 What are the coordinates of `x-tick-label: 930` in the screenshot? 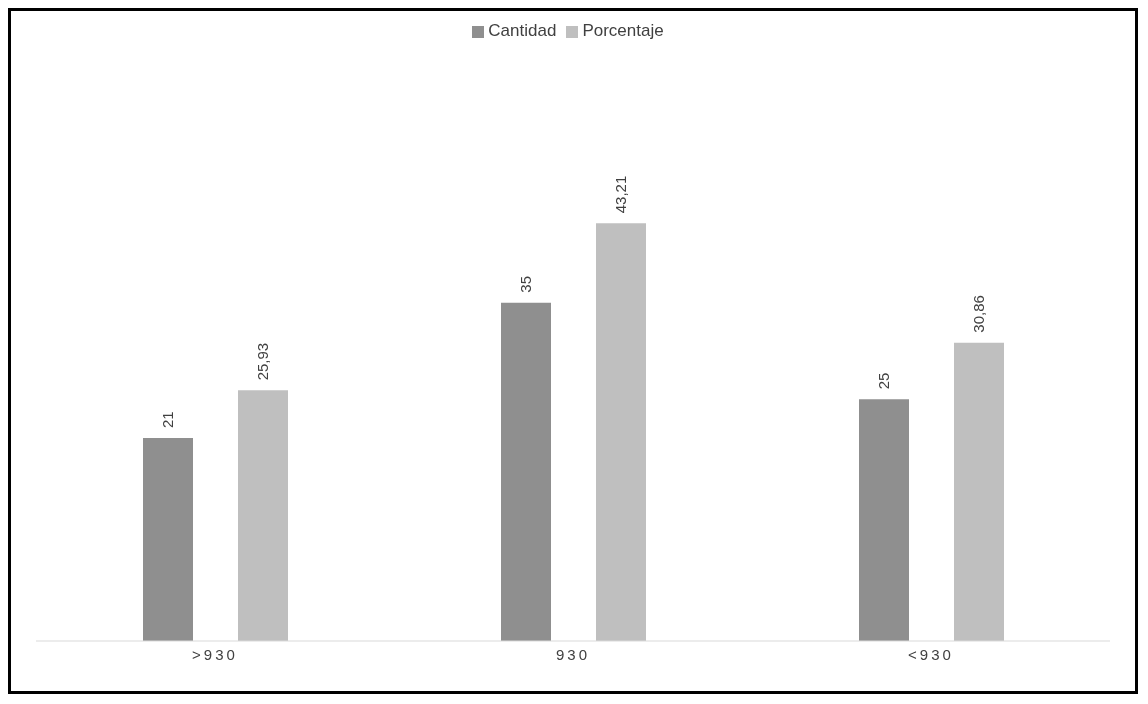 It's located at (573, 654).